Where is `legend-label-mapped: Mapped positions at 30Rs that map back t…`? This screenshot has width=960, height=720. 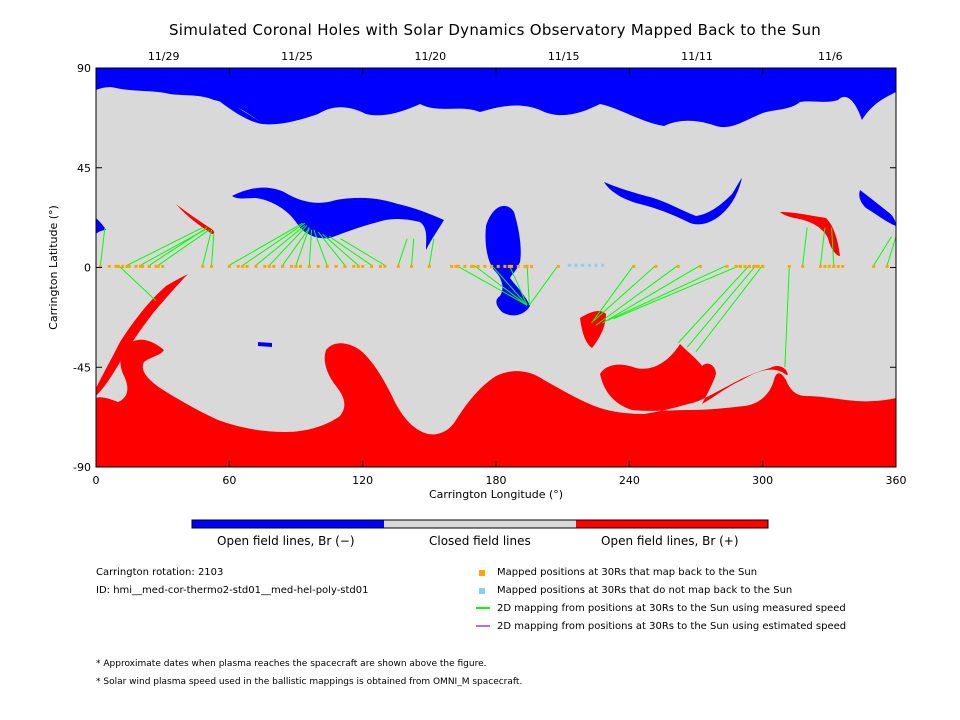 legend-label-mapped: Mapped positions at 30Rs that map back t… is located at coordinates (627, 572).